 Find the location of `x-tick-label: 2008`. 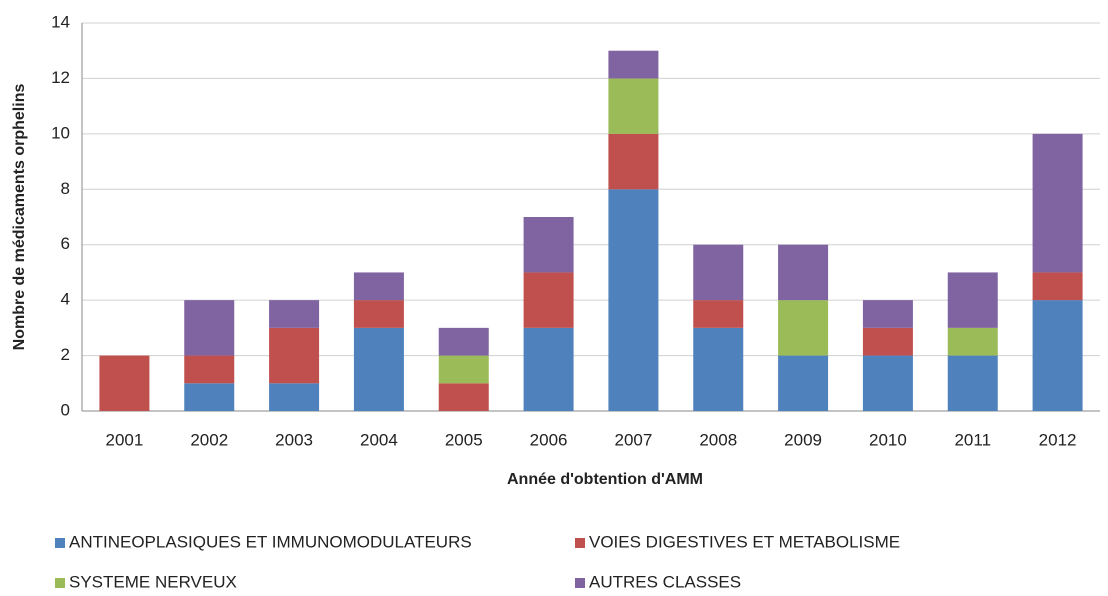

x-tick-label: 2008 is located at coordinates (718, 439).